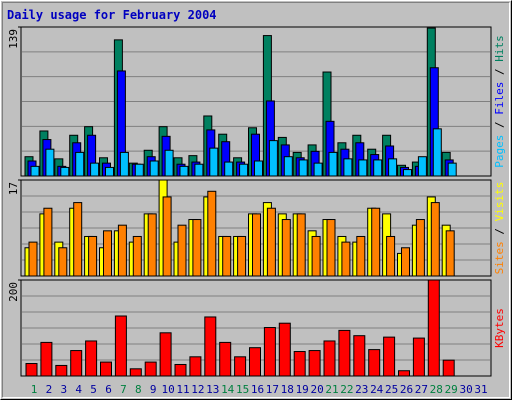 This screenshot has width=512, height=400. What do you see at coordinates (421, 389) in the screenshot?
I see `x-tick-label: 27` at bounding box center [421, 389].